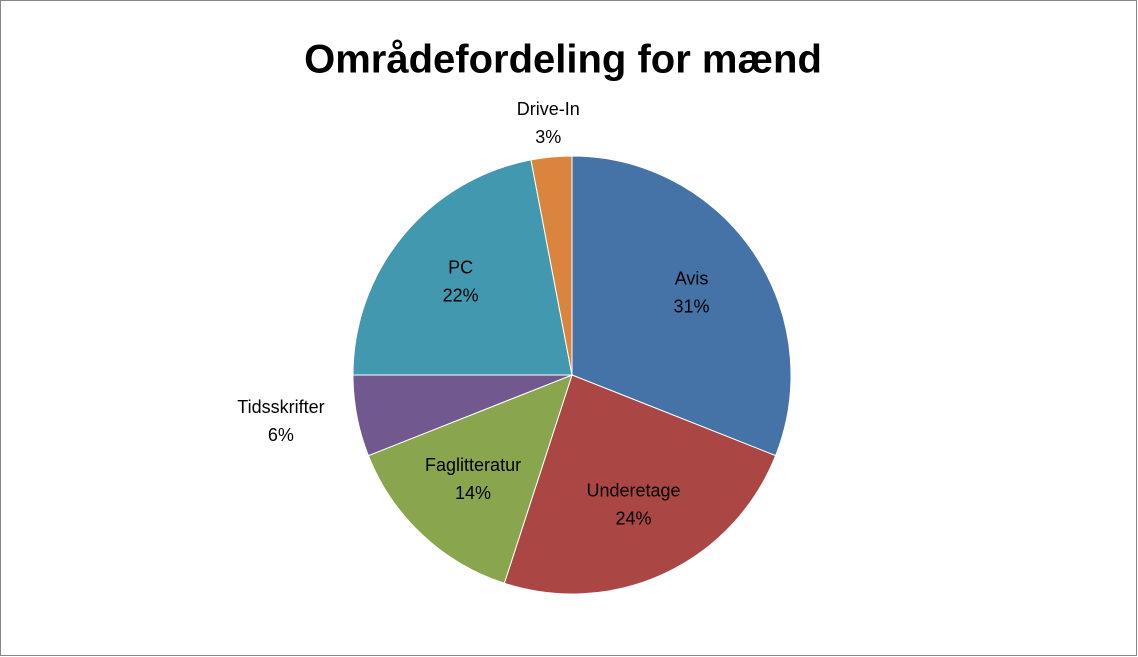 This screenshot has height=657, width=1138. What do you see at coordinates (692, 279) in the screenshot?
I see `data-label-name: Avis` at bounding box center [692, 279].